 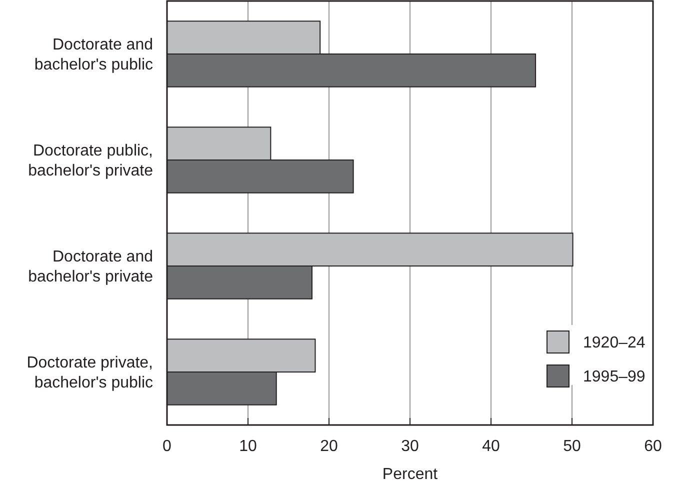 What do you see at coordinates (653, 446) in the screenshot?
I see `x-tick-label: 60` at bounding box center [653, 446].